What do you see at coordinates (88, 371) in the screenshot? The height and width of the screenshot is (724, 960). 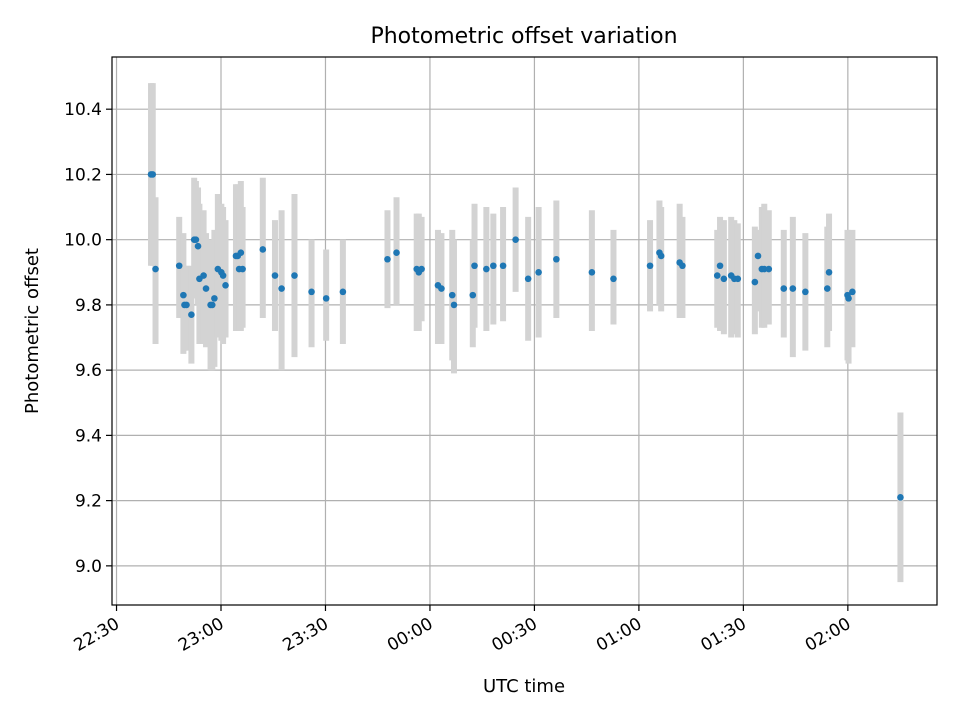 I see `y-tick-label: 9.6` at bounding box center [88, 371].